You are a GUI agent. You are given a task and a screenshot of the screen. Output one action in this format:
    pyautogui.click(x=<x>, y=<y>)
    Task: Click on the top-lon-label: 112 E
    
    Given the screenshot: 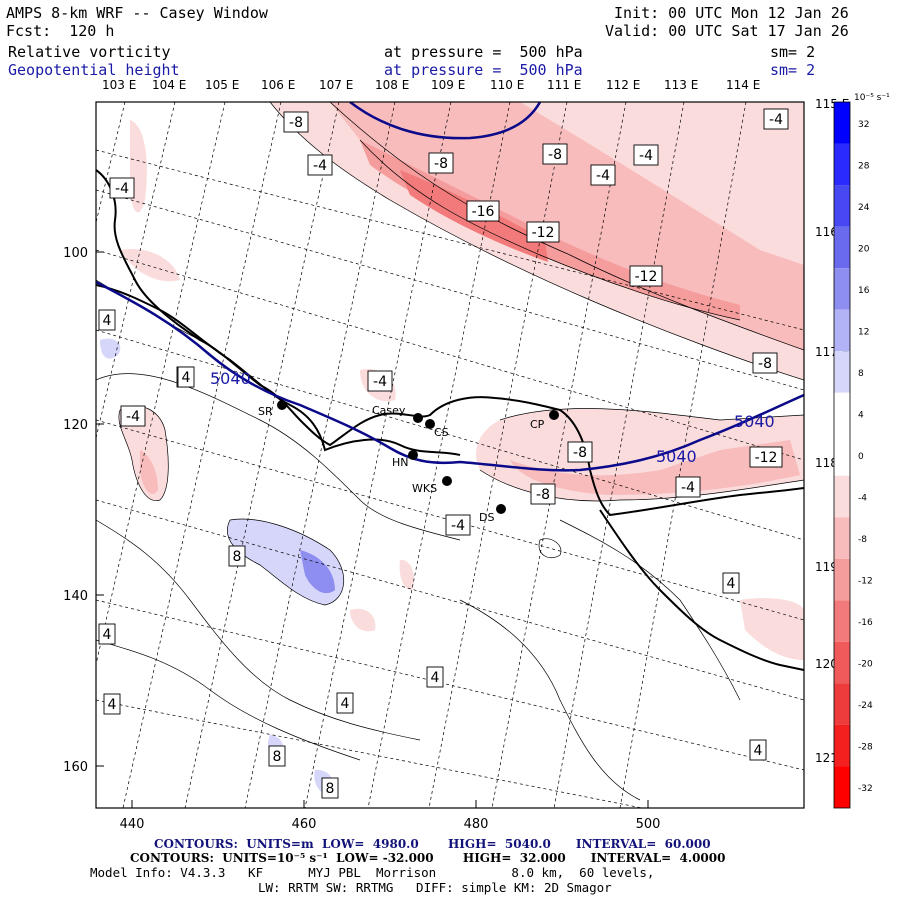 What is the action you would take?
    pyautogui.click(x=623, y=85)
    